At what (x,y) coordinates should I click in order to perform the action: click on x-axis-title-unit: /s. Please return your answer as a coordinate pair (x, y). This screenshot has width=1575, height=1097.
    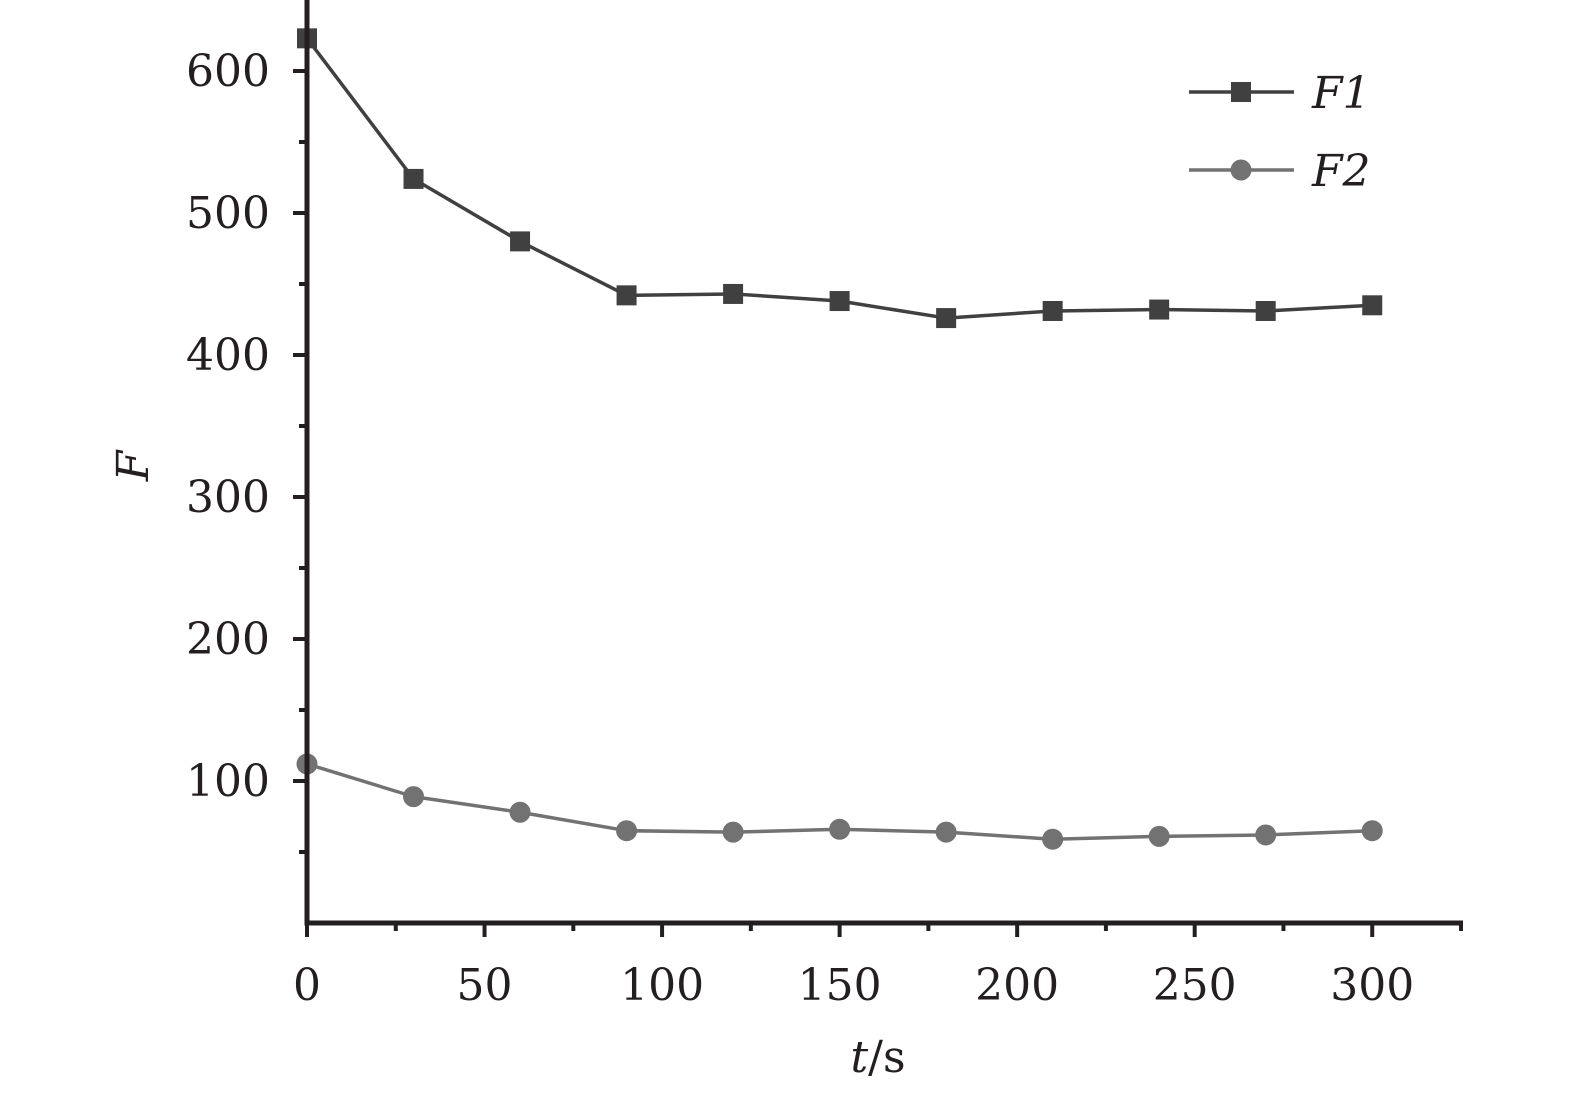
    Looking at the image, I should click on (886, 1057).